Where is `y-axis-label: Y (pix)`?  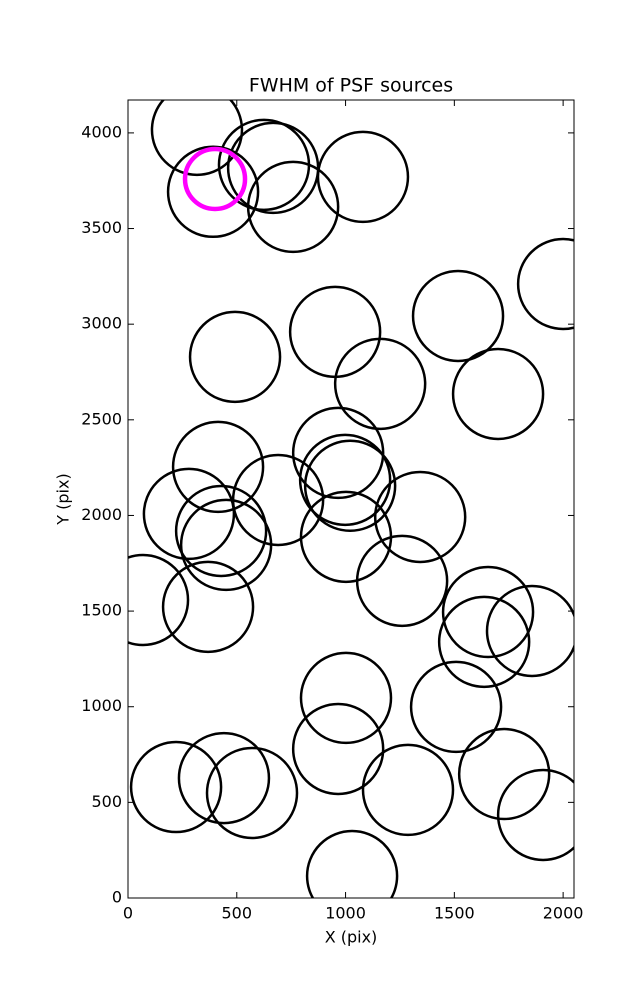 y-axis-label: Y (pix) is located at coordinates (63, 499).